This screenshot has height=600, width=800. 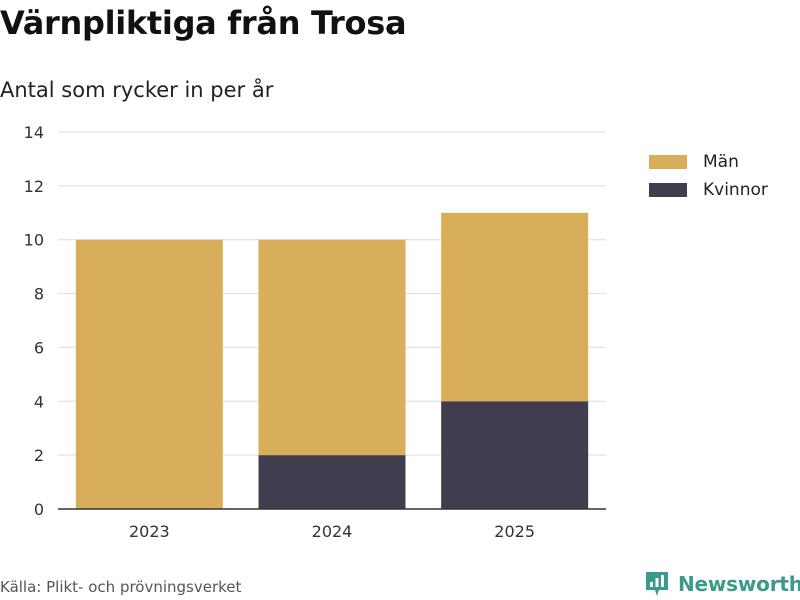 I want to click on legend: Män Kvinnor, so click(x=708, y=176).